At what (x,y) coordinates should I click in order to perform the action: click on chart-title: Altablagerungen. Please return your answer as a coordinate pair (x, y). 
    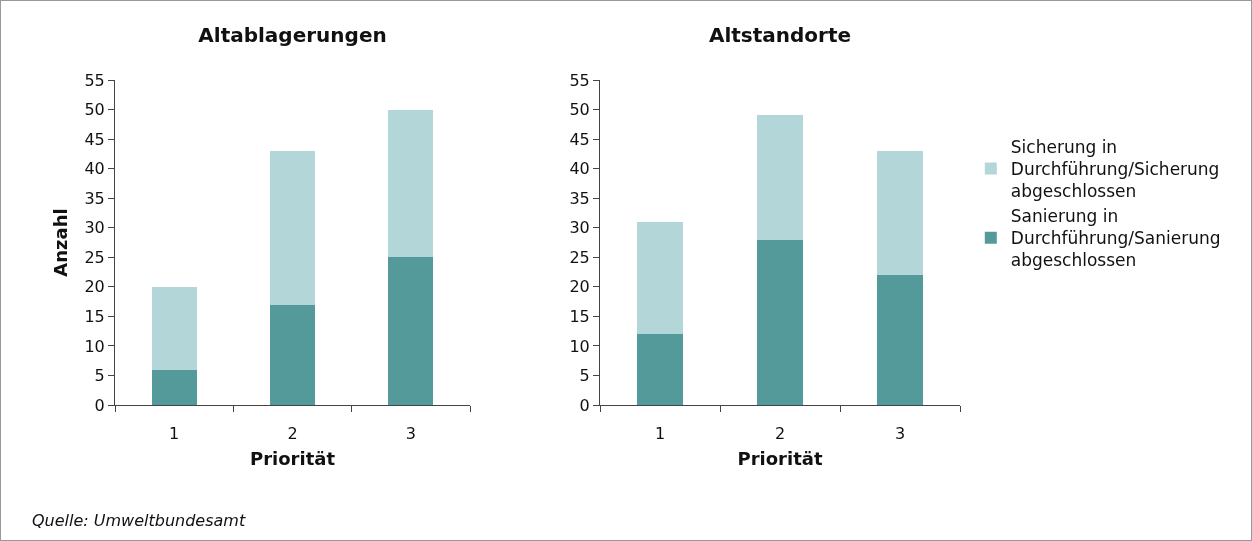
    Looking at the image, I should click on (292, 35).